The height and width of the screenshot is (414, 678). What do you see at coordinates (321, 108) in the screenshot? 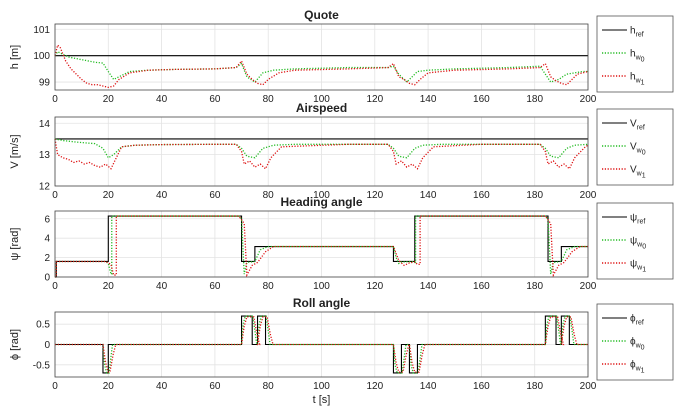
I see `panel-title: Airspeed` at bounding box center [321, 108].